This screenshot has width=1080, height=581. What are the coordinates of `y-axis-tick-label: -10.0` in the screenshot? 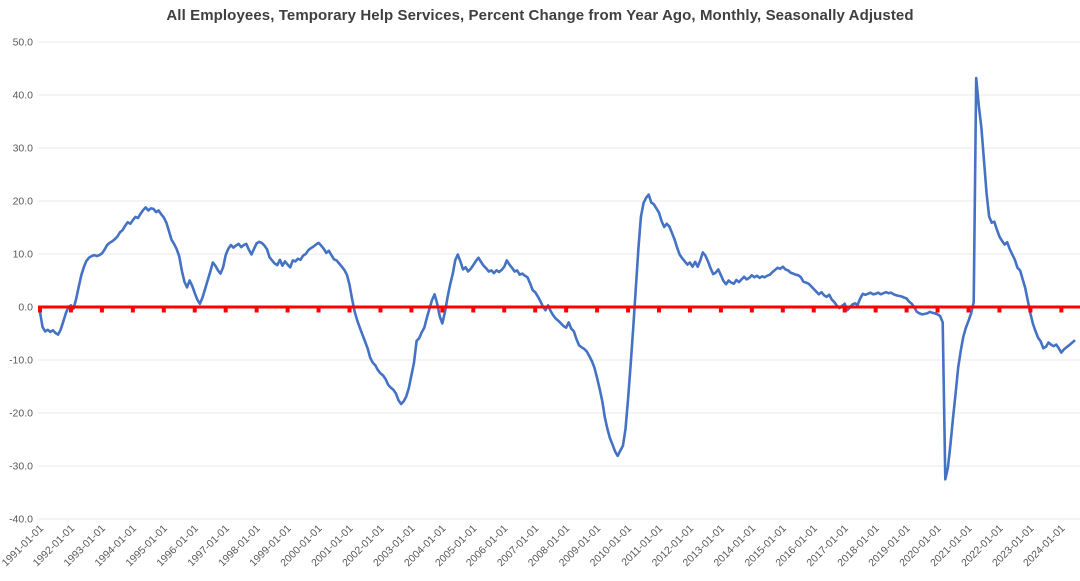 It's located at (21, 361).